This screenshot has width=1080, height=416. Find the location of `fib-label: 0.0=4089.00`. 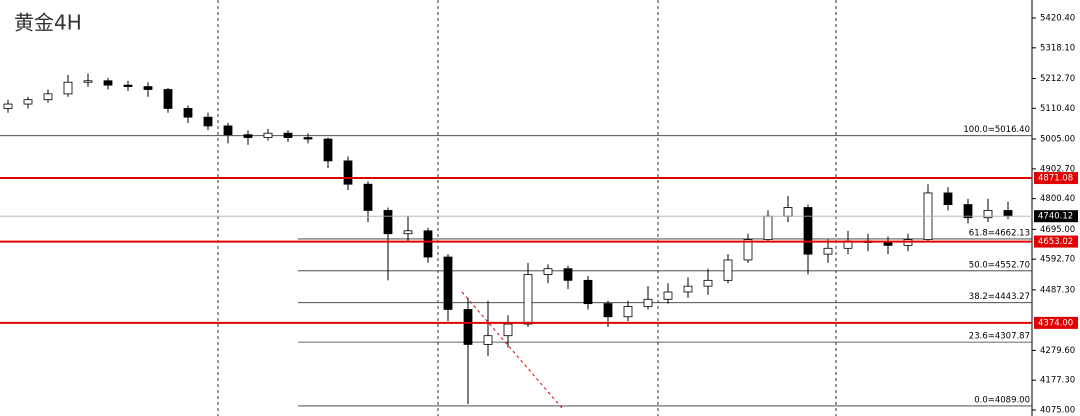

fib-label: 0.0=4089.00 is located at coordinates (1002, 400).